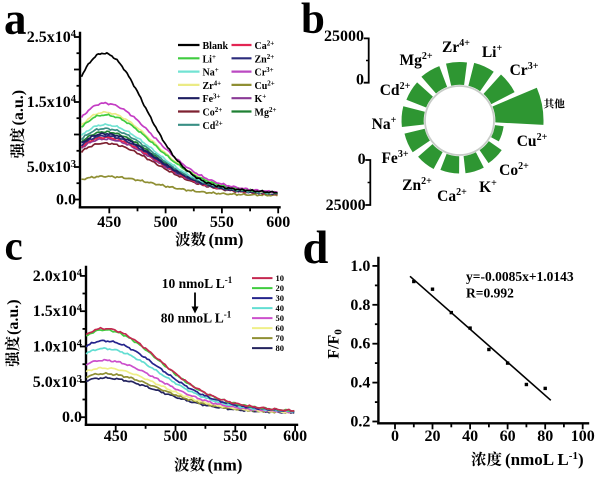 The width and height of the screenshot is (600, 480). Describe the element at coordinates (520, 276) in the screenshot. I see `svg-text: y=-0.0085x+1.0143` at that location.